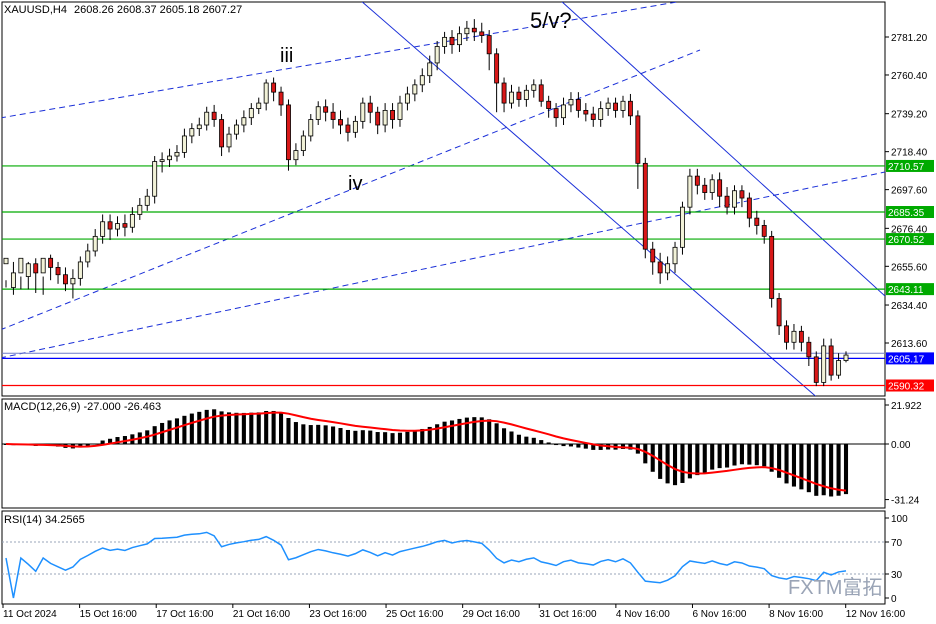  Describe the element at coordinates (897, 543) in the screenshot. I see `rsi-tick-label: 70` at that location.